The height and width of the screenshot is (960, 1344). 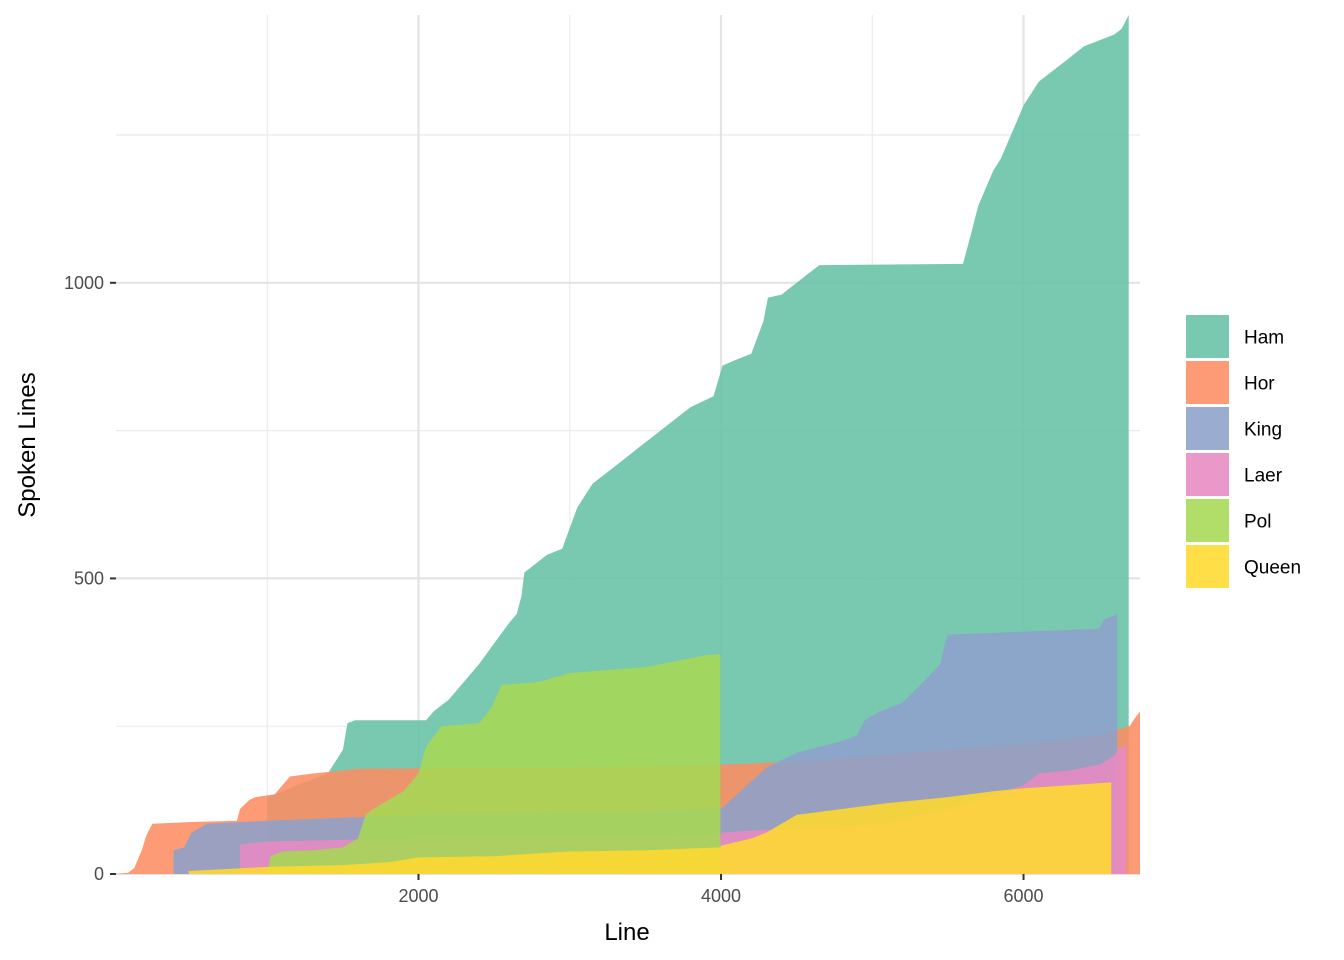 What do you see at coordinates (1207, 428) in the screenshot?
I see `legend-key-king` at bounding box center [1207, 428].